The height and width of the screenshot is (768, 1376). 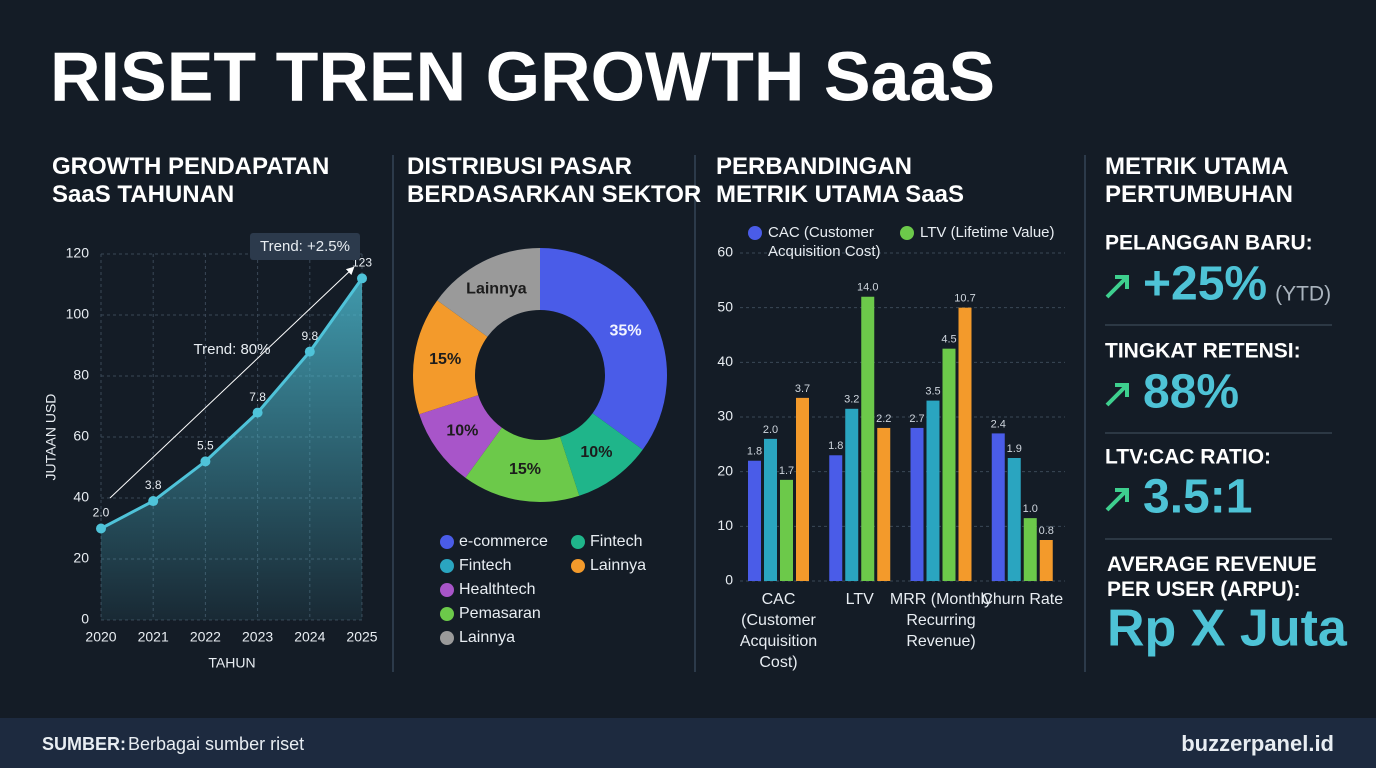 I want to click on bar-label: 2.4, so click(x=998, y=424).